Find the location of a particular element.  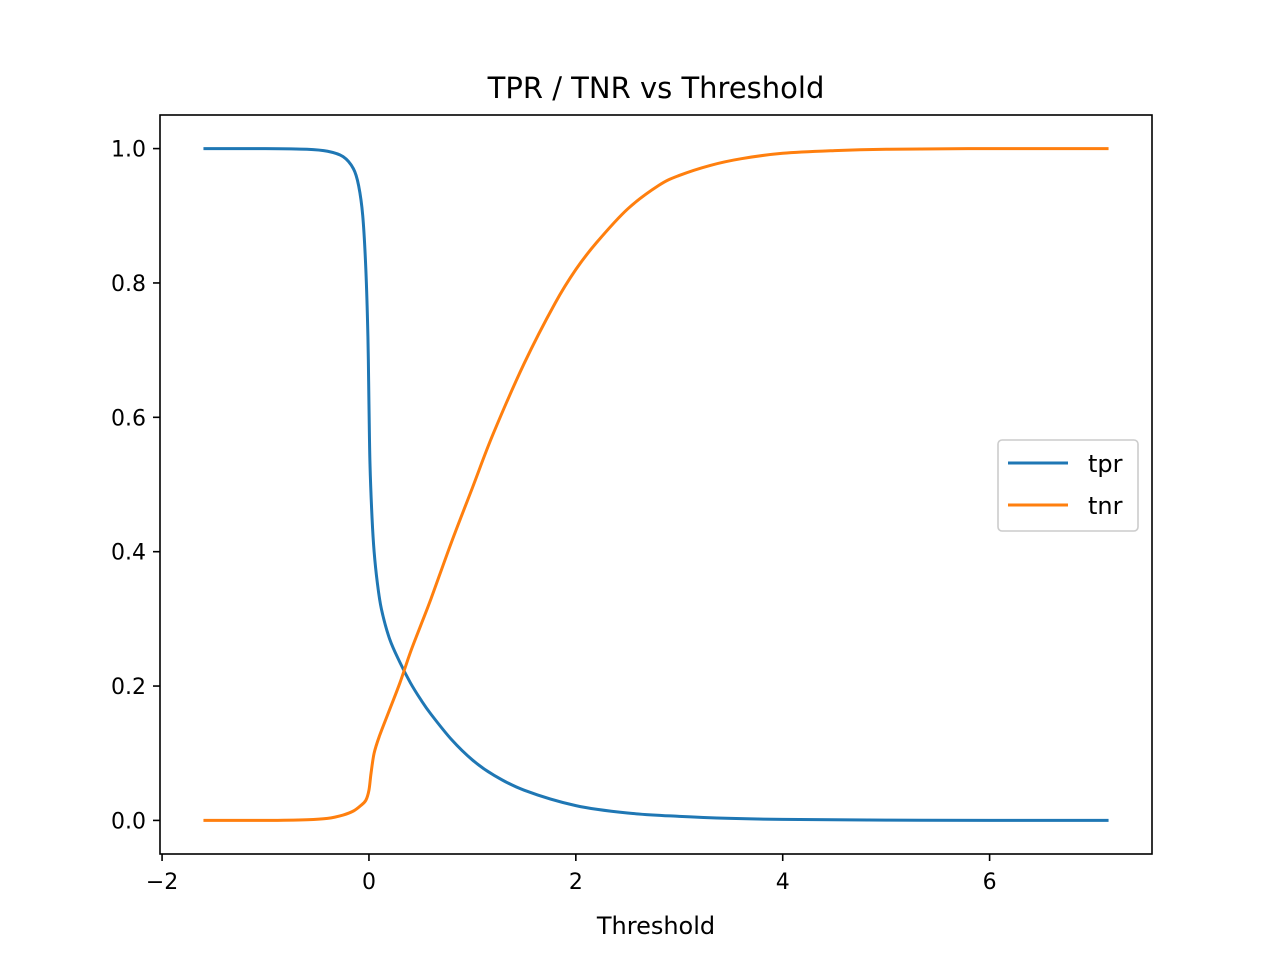

x-tick-label: 0 is located at coordinates (369, 882).